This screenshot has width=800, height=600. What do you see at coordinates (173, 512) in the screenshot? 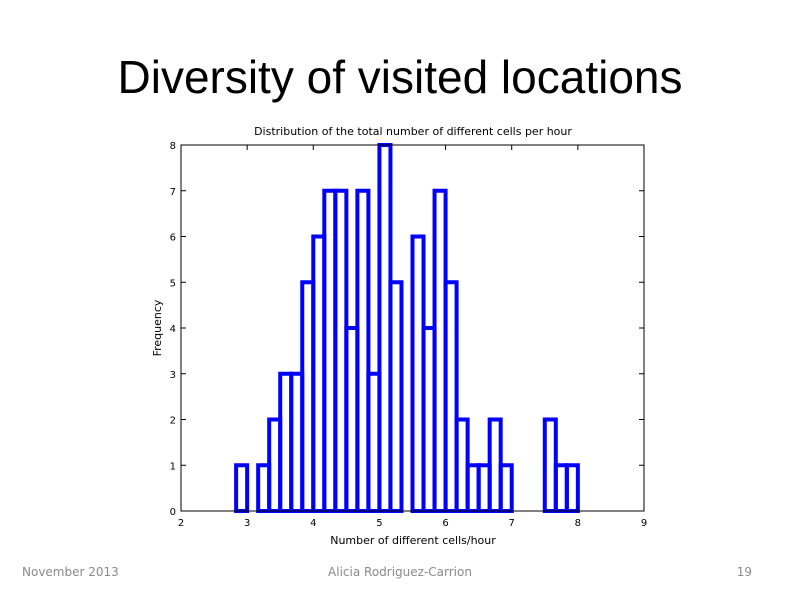
I see `y-tick-label: 0` at bounding box center [173, 512].